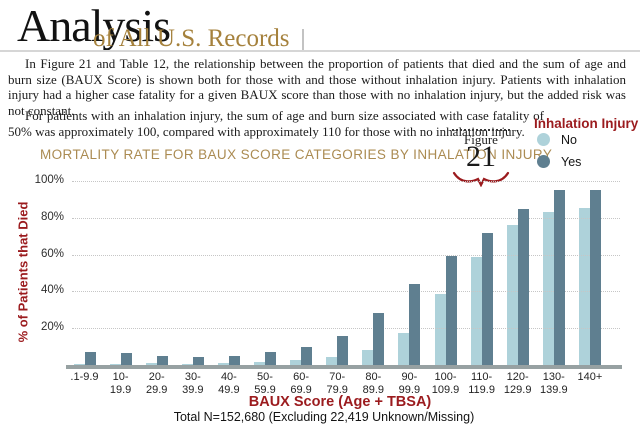 Image resolution: width=640 pixels, height=431 pixels. Describe the element at coordinates (481, 383) in the screenshot. I see `x-tick-label: 110- 119.9` at that location.